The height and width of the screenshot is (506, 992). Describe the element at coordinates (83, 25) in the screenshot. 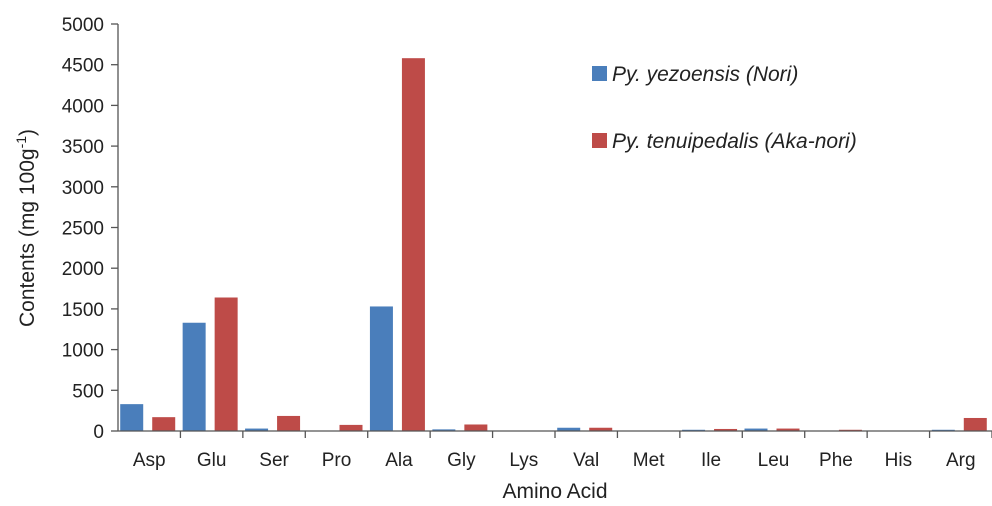

I see `y-tick-label: 5000` at that location.